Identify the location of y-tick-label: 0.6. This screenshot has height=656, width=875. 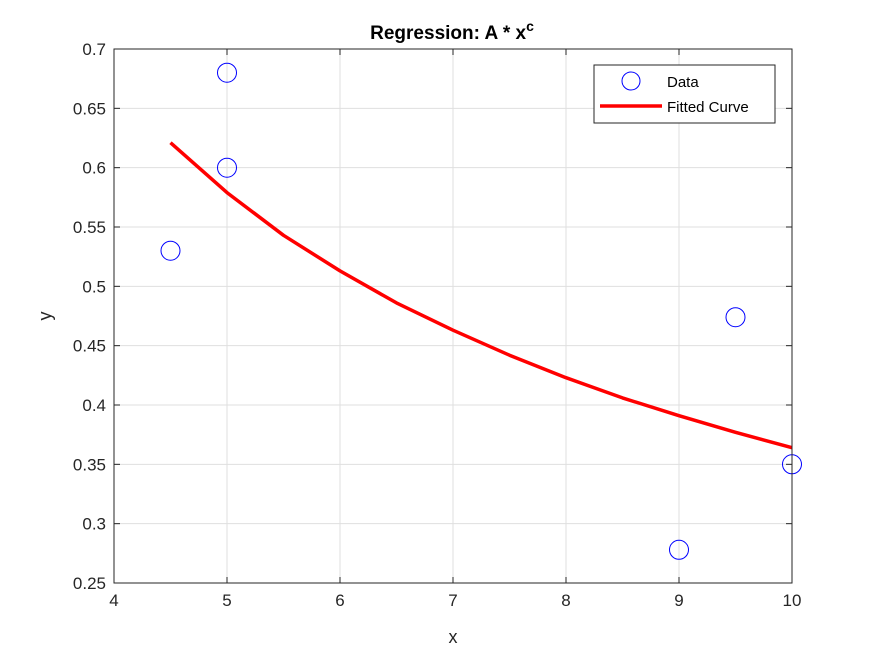
(94, 168).